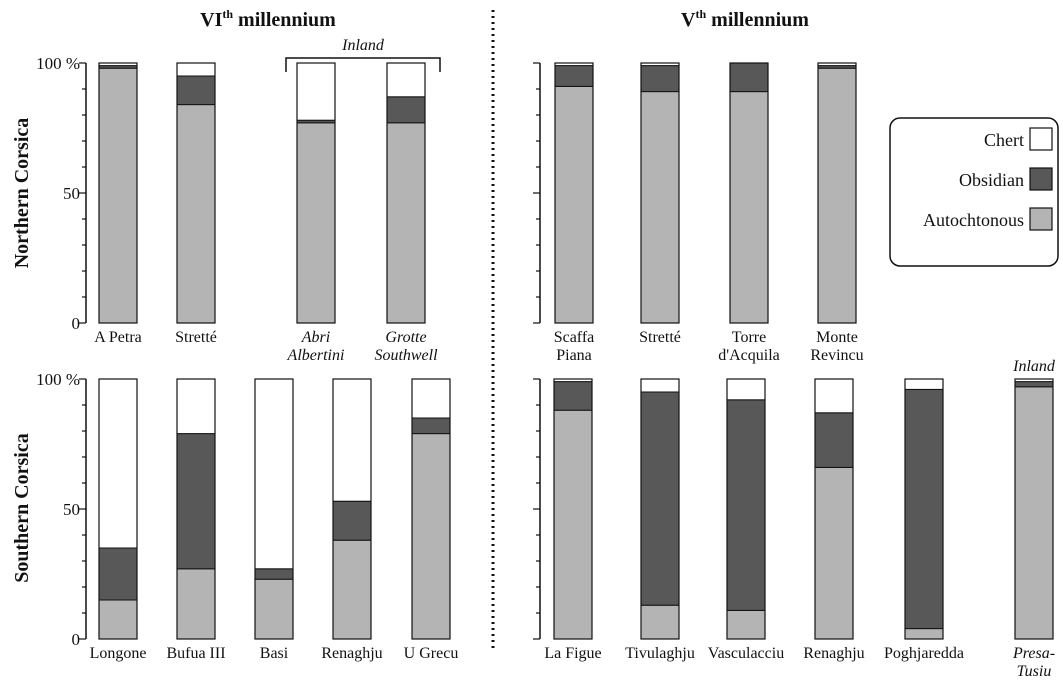 Image resolution: width=1063 pixels, height=682 pixels. What do you see at coordinates (574, 355) in the screenshot?
I see `site-label-line: Piana` at bounding box center [574, 355].